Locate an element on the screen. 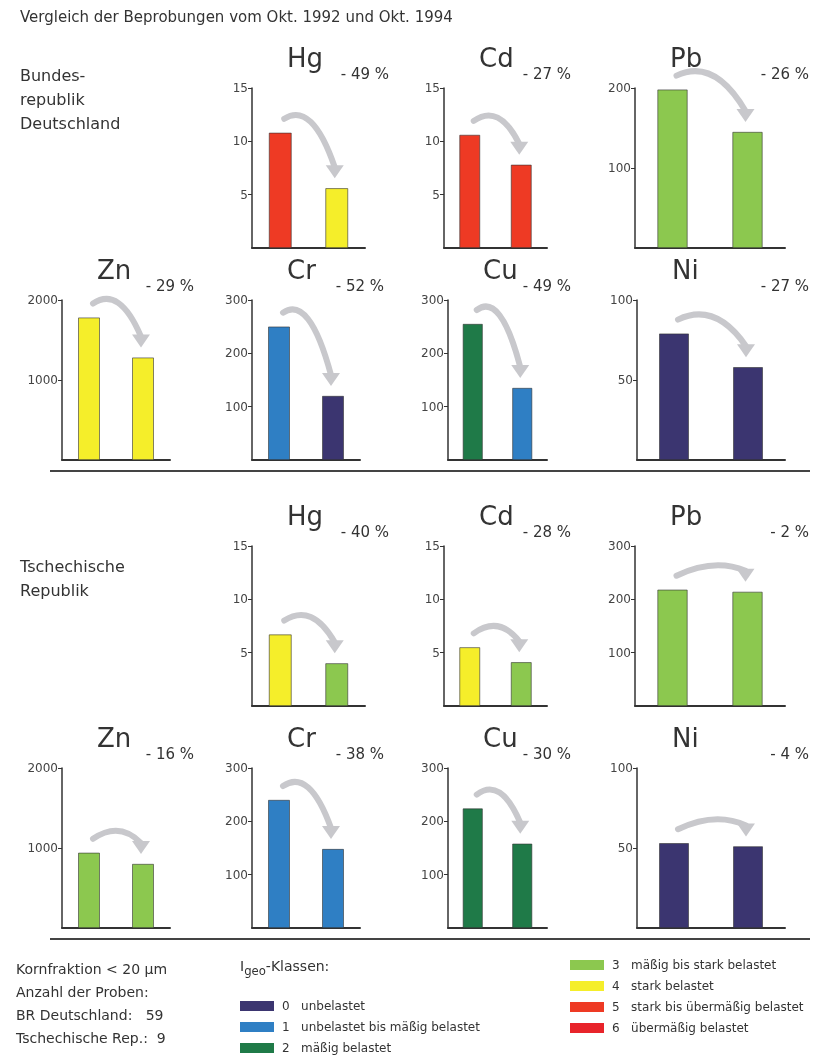 Image resolution: width=823 pixels, height=1061 pixels. category-label: 4 stark belastet is located at coordinates (663, 985).